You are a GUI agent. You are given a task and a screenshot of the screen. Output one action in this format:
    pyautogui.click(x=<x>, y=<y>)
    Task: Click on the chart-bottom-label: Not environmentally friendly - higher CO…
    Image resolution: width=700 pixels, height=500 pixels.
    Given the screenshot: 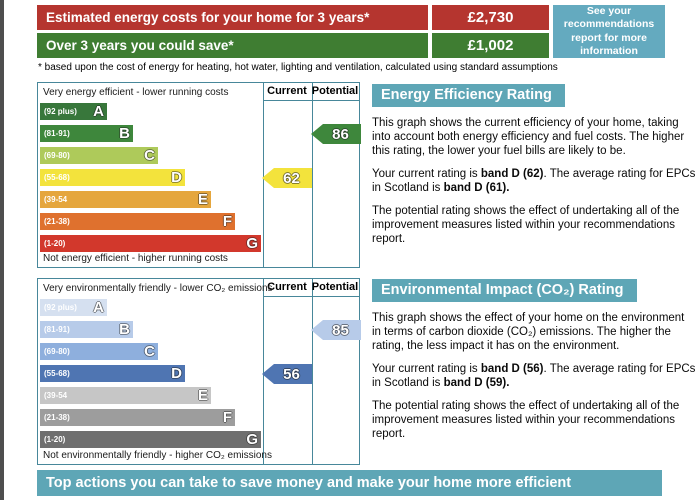 What is the action you would take?
    pyautogui.click(x=157, y=455)
    